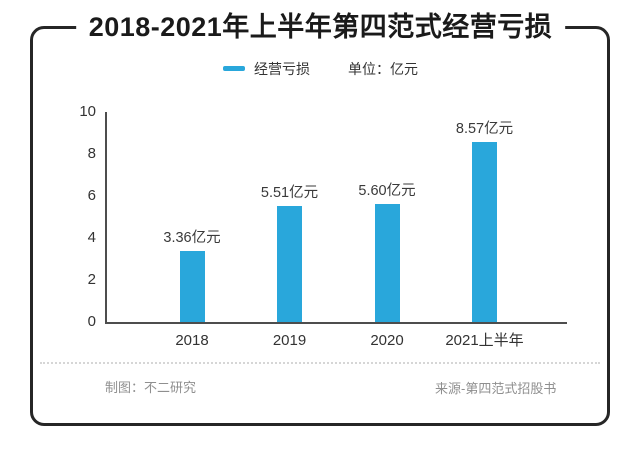 This screenshot has width=641, height=456. I want to click on bar-value-label: 5.60亿元, so click(387, 191).